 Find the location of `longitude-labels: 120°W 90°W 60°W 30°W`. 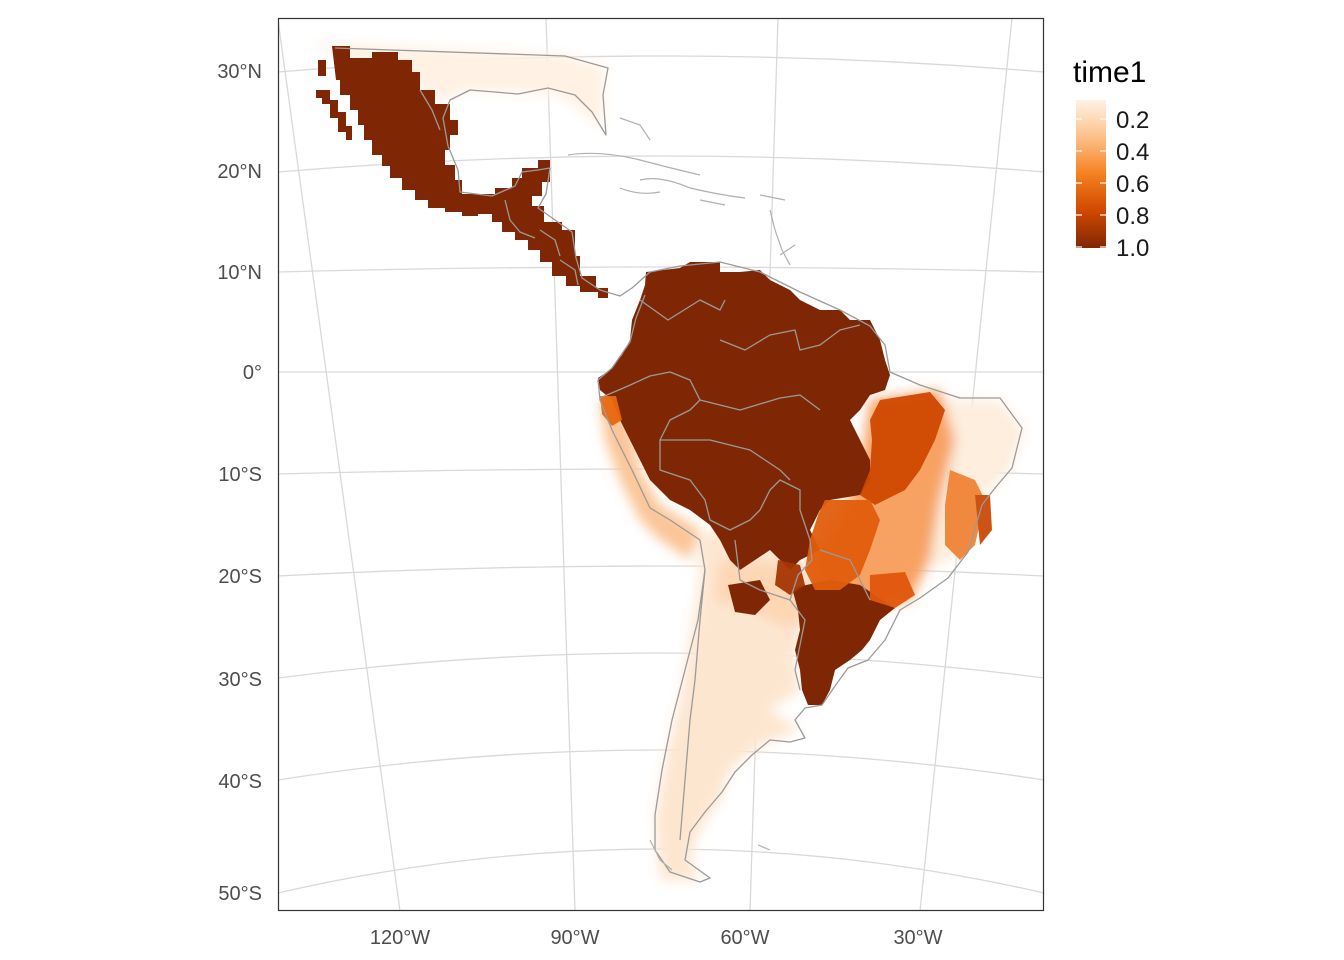

longitude-labels: 120°W 90°W 60°W 30°W is located at coordinates (656, 938).